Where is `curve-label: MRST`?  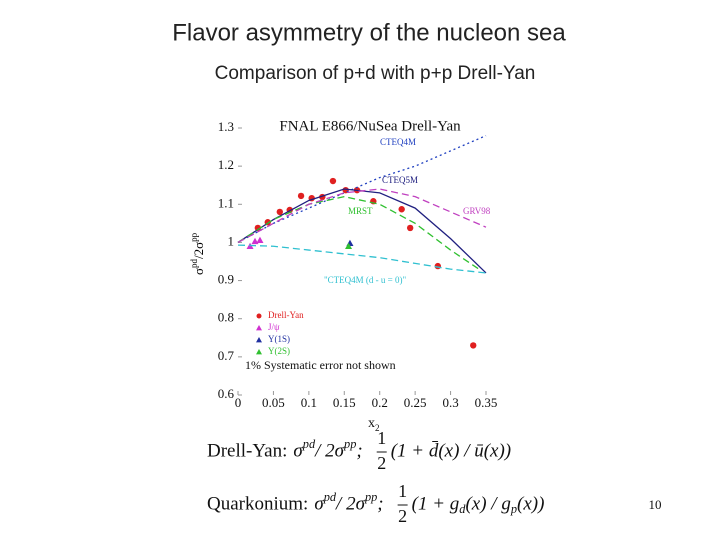 curve-label: MRST is located at coordinates (360, 211).